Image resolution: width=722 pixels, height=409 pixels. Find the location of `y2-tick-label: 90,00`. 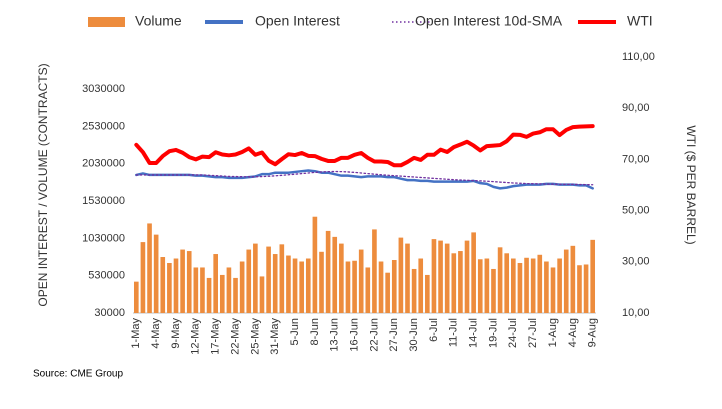

y2-tick-label: 90,00 is located at coordinates (636, 108).